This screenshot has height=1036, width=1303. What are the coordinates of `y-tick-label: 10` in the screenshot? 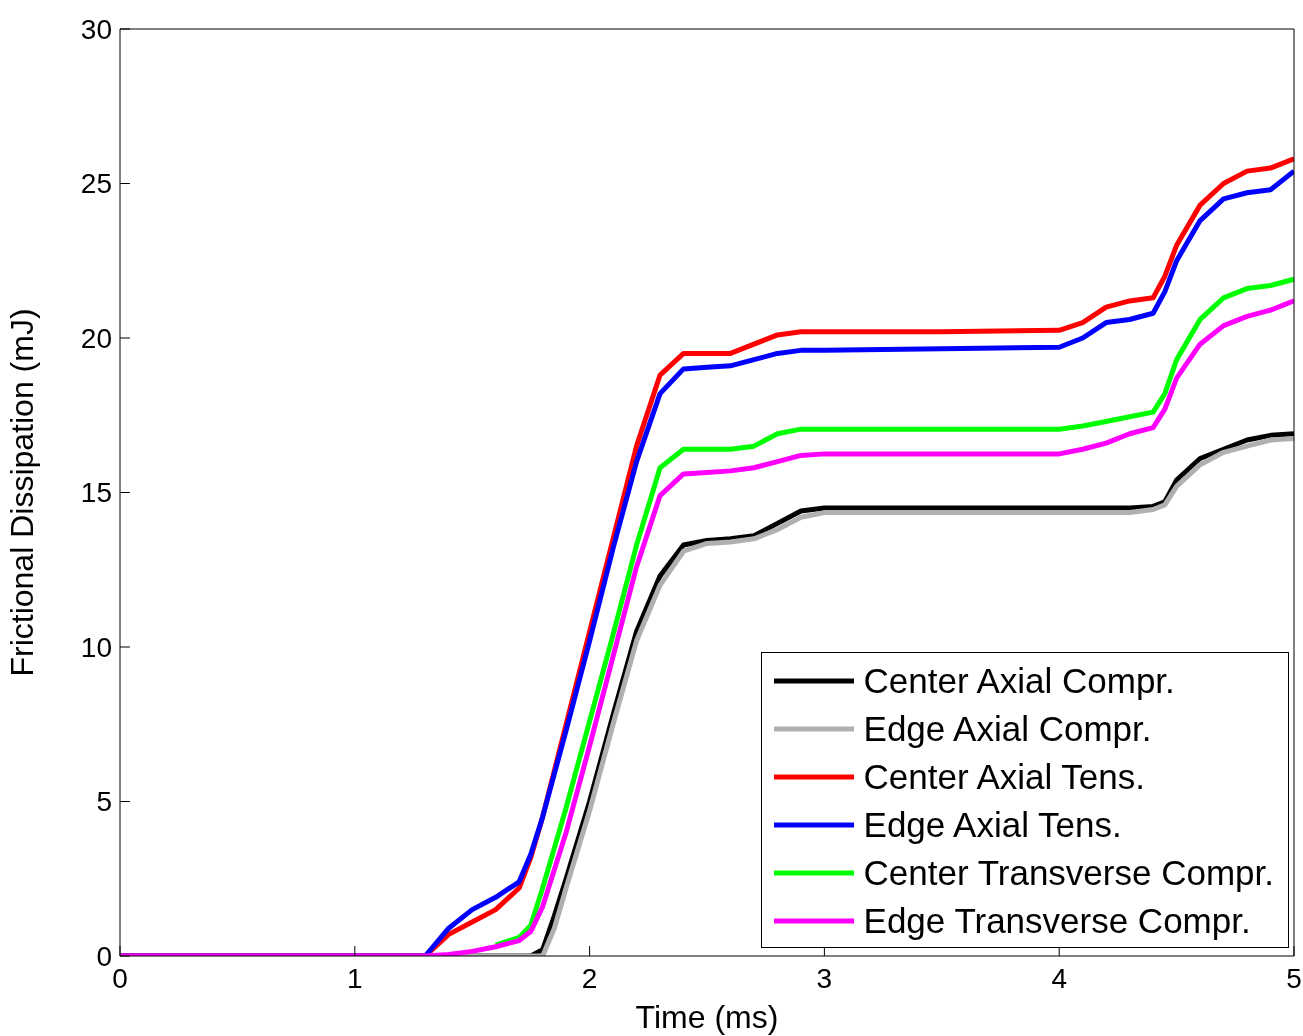 It's located at (96, 647).